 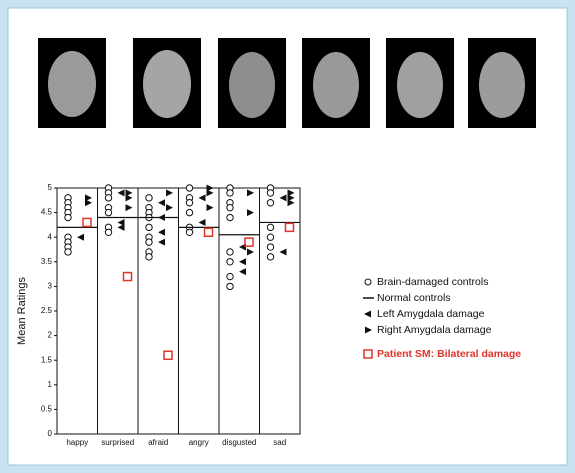 What do you see at coordinates (47, 212) in the screenshot?
I see `y-tick-label: 4.5` at bounding box center [47, 212].